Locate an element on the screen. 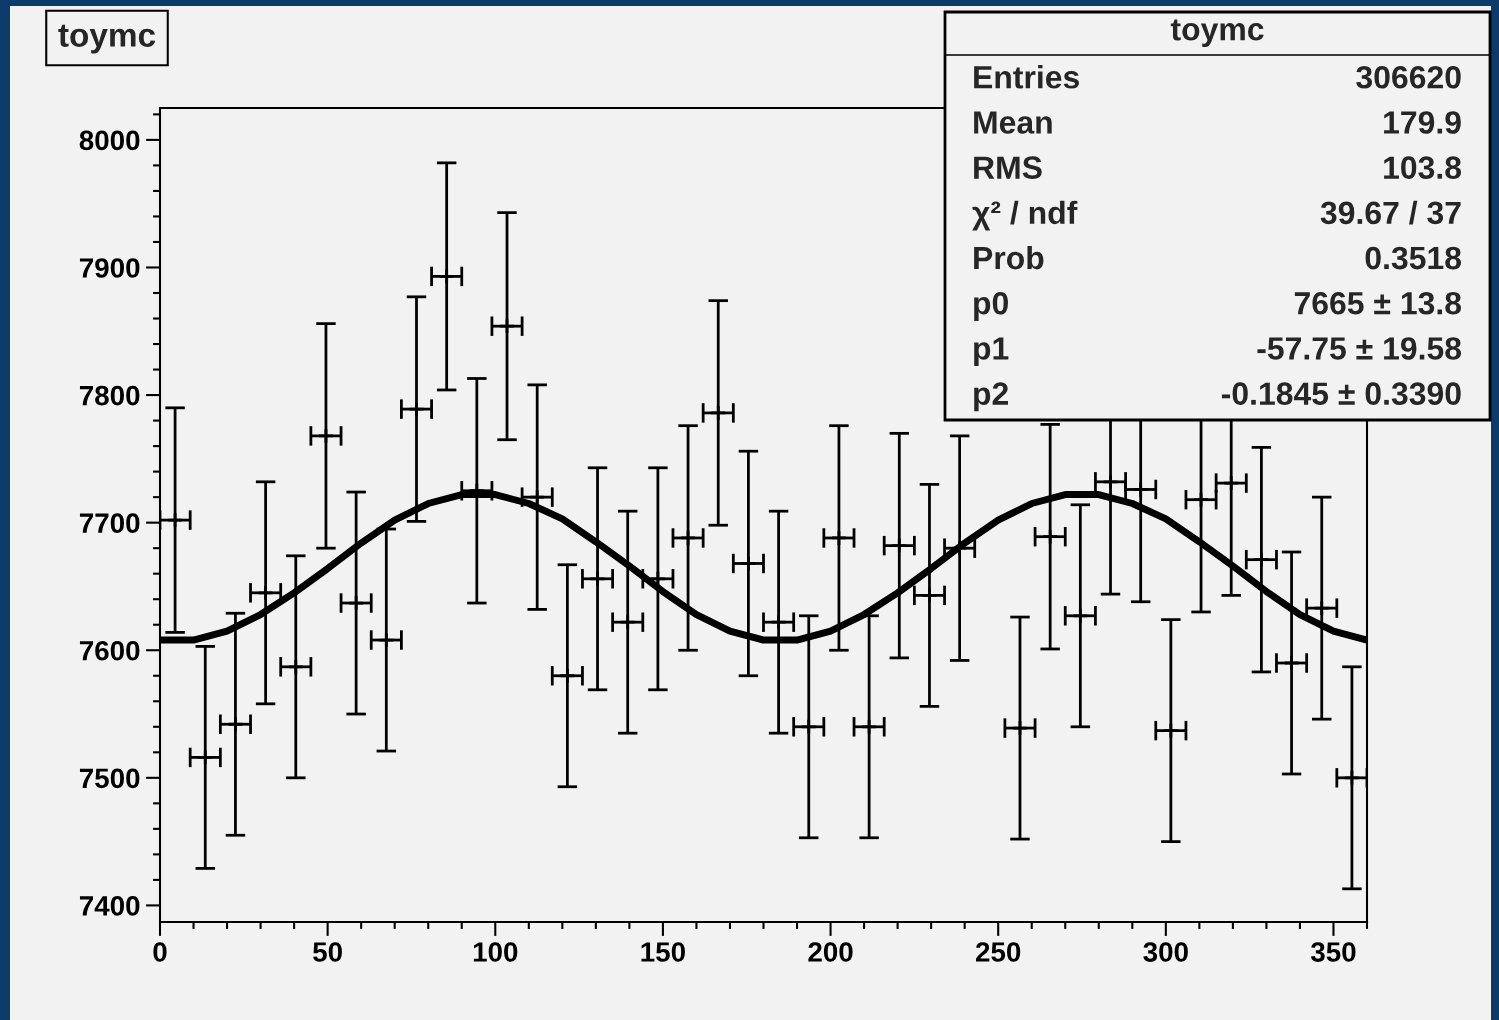 This screenshot has width=1499, height=1020. annotation: 7665 ± 13.8 is located at coordinates (1378, 303).